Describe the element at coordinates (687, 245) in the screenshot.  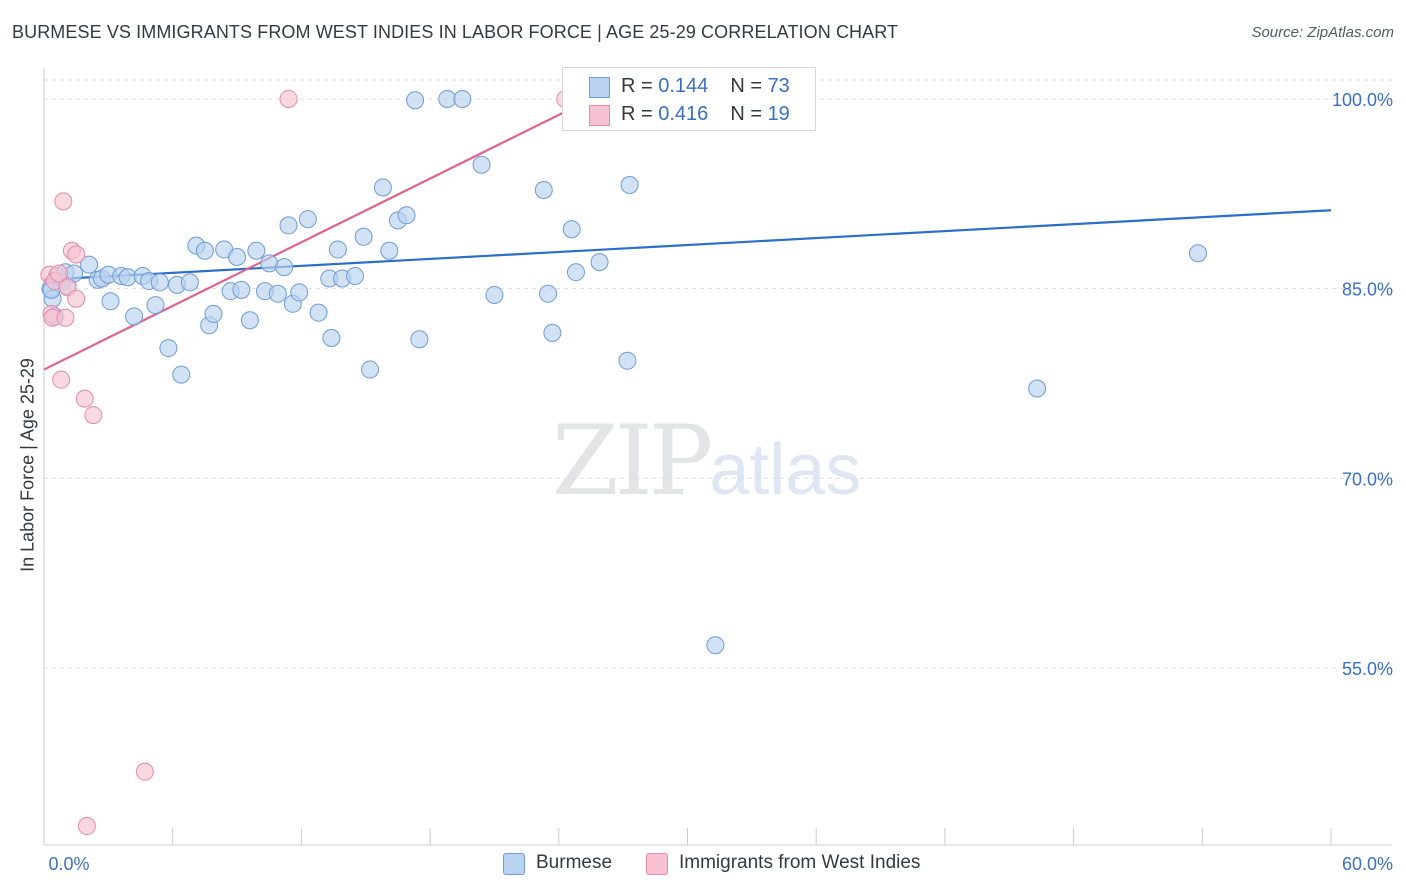
I see `trend-line-burmese` at that location.